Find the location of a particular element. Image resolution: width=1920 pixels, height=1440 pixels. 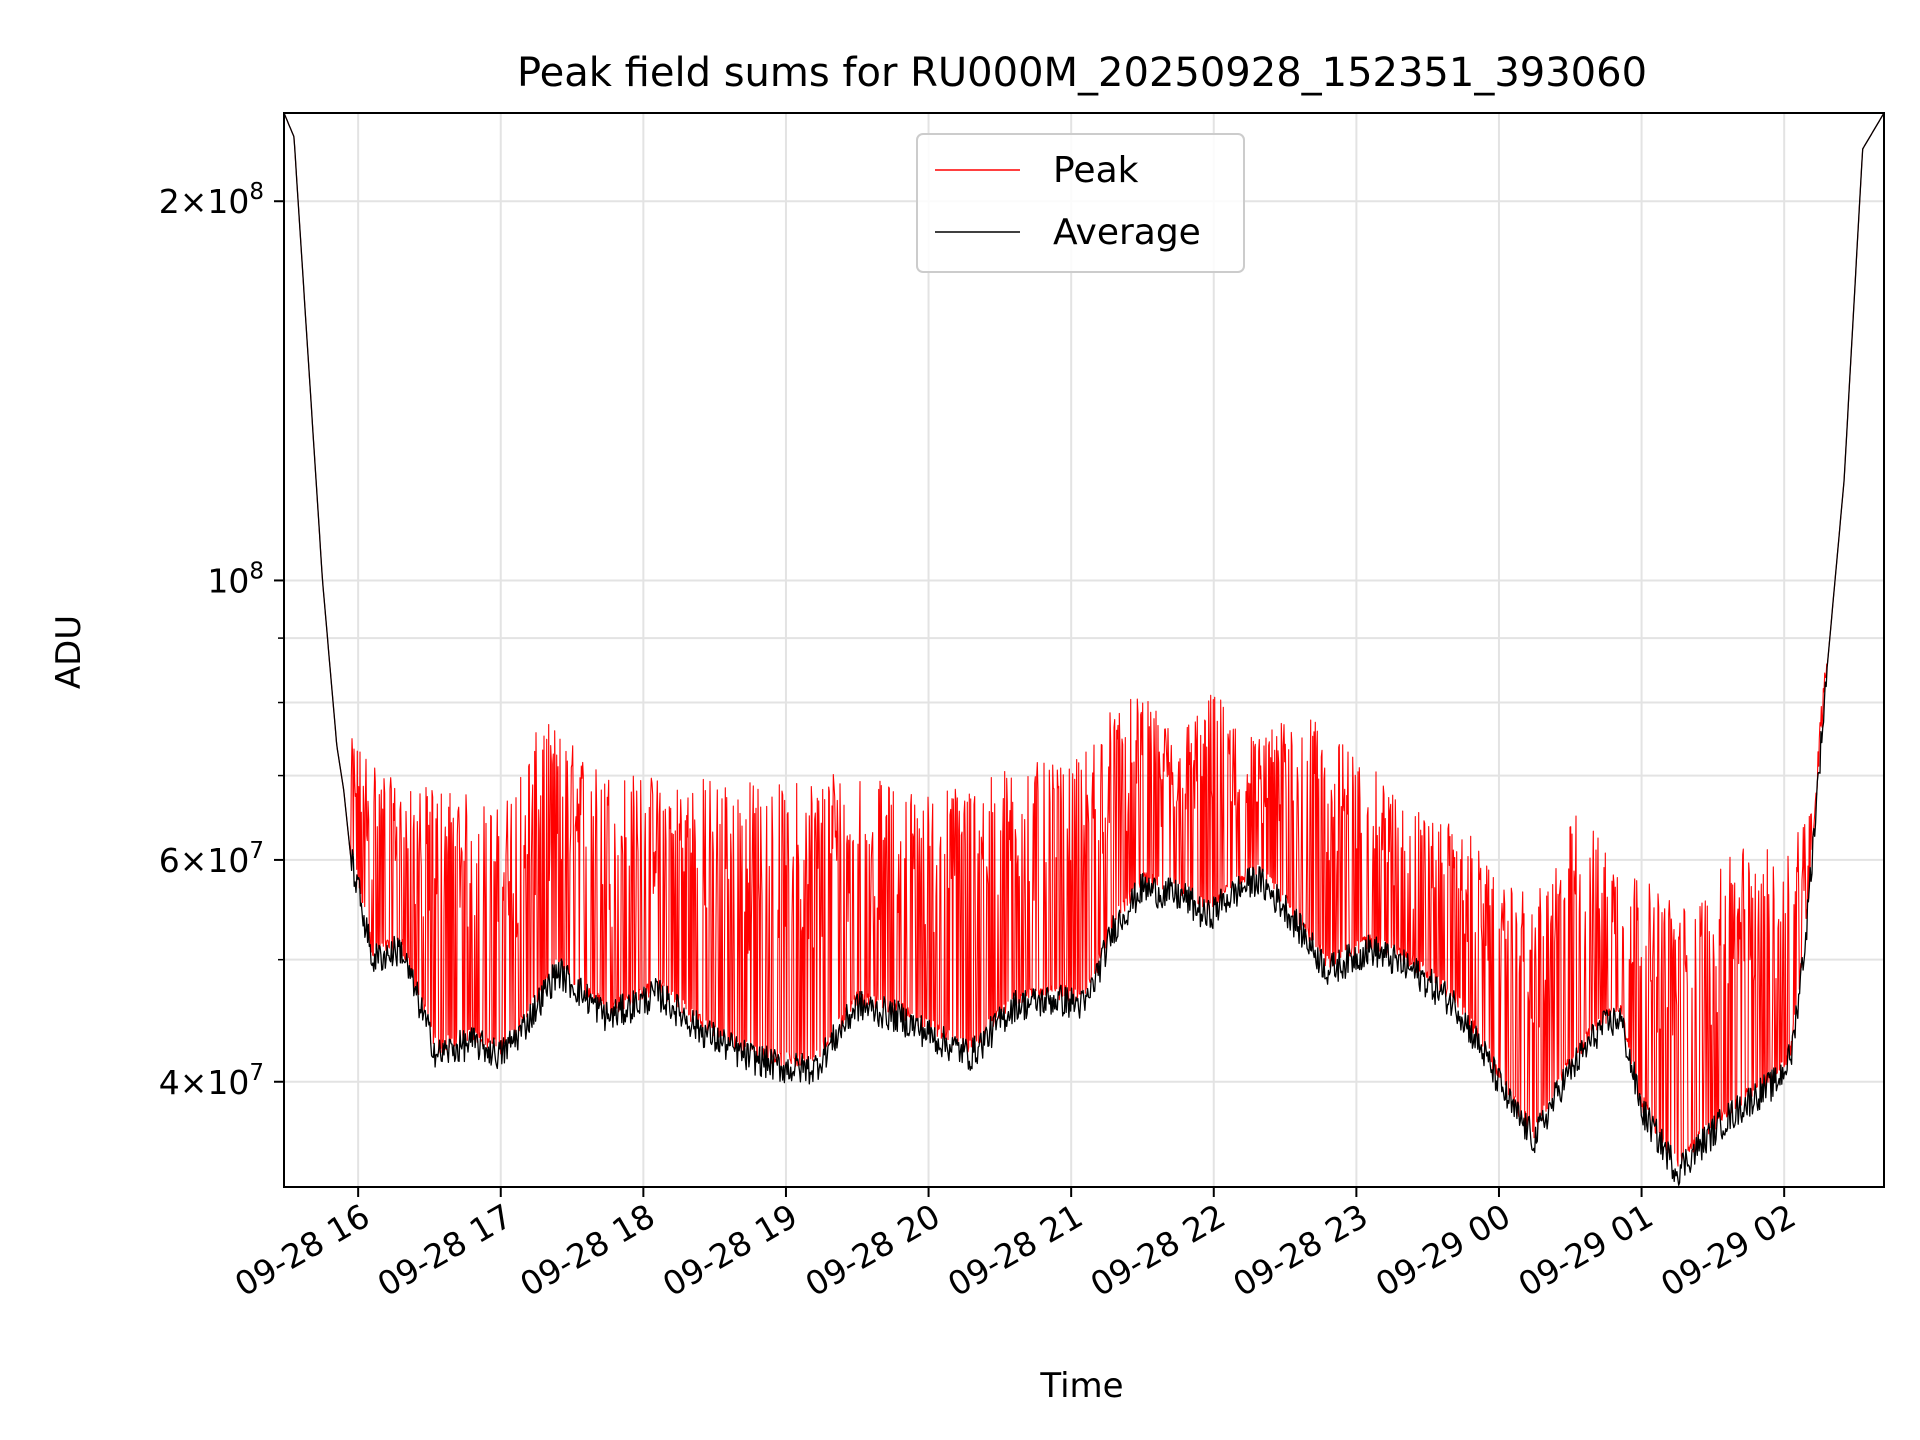

x-tick-label: 09-28 17 is located at coordinates (445, 1250).